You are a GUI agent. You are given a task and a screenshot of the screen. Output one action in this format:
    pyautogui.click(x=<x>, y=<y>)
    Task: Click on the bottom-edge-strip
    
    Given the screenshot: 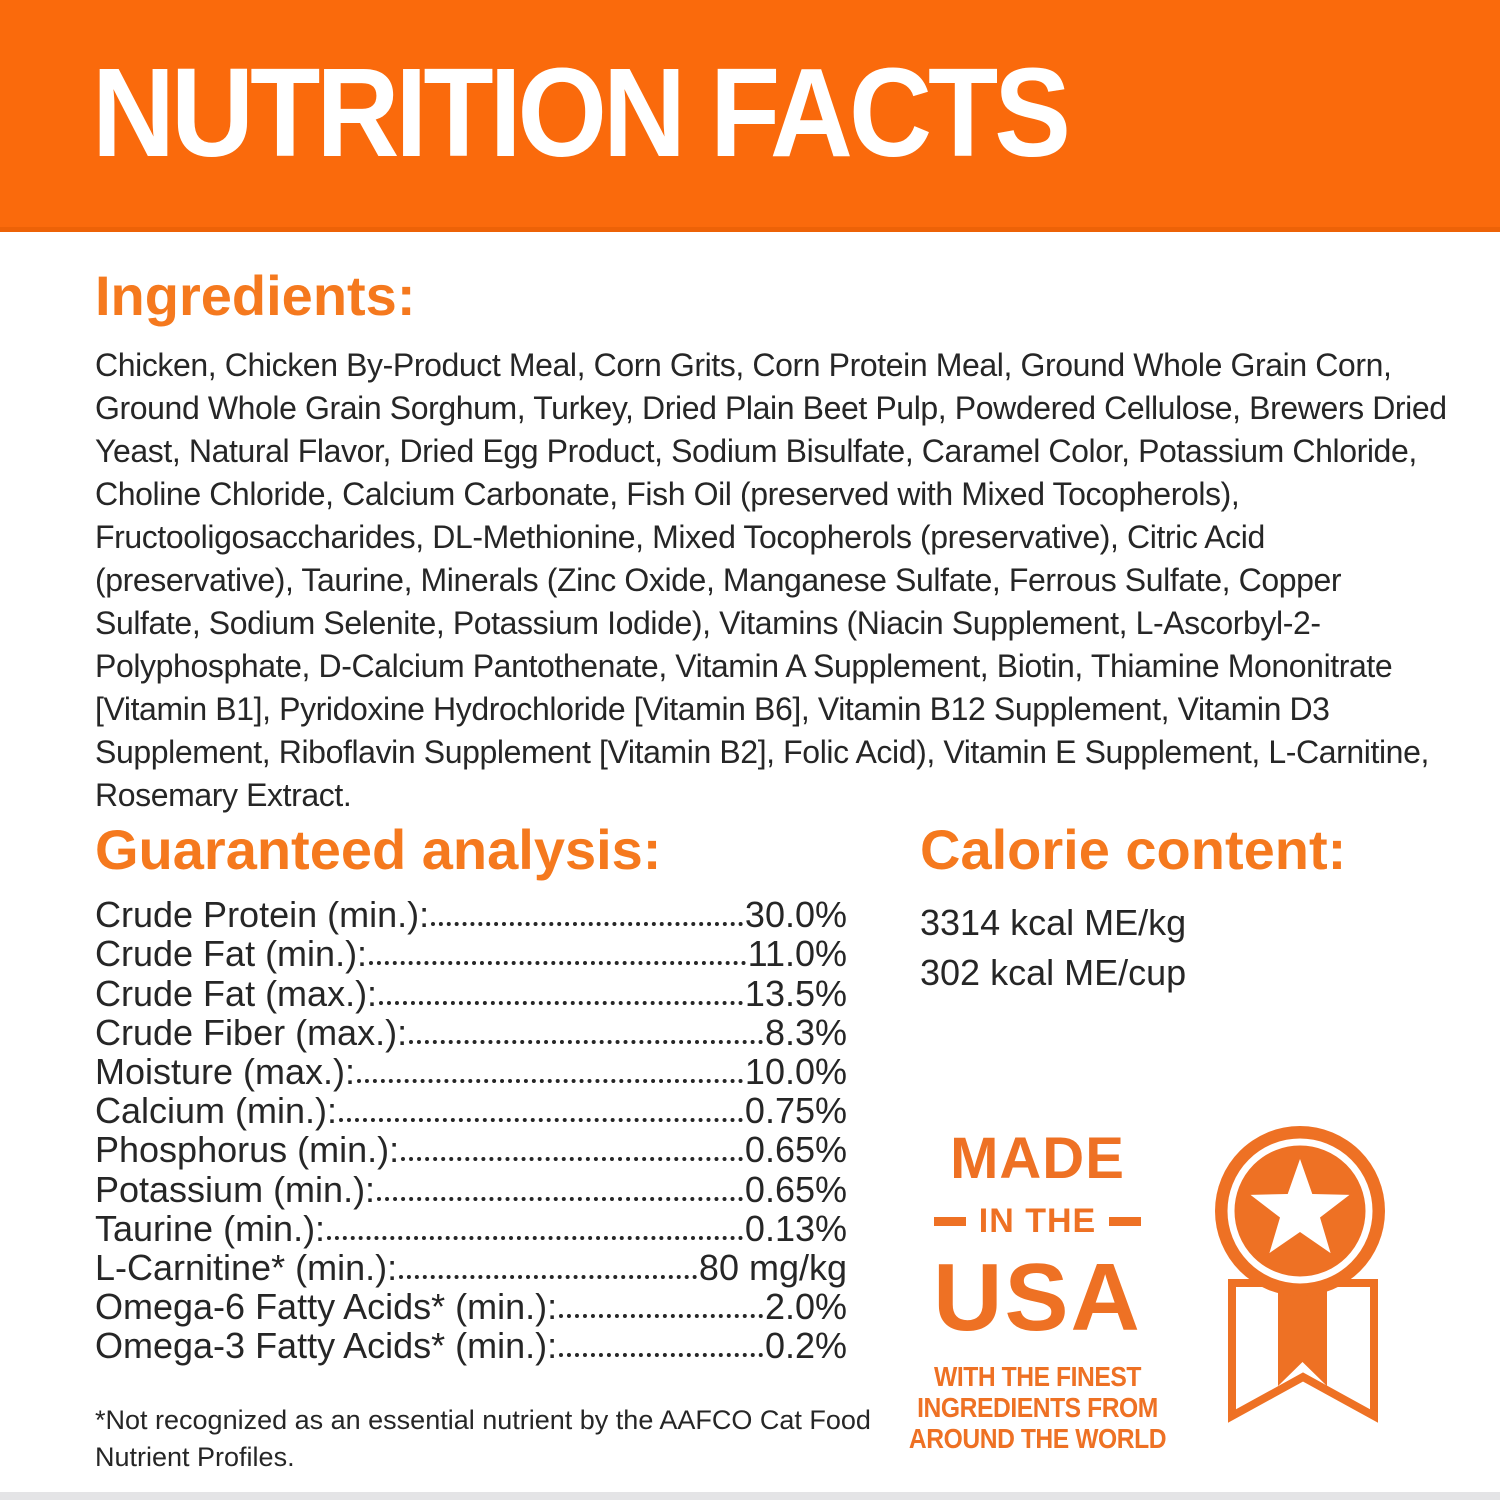 What is the action you would take?
    pyautogui.click(x=750, y=1496)
    